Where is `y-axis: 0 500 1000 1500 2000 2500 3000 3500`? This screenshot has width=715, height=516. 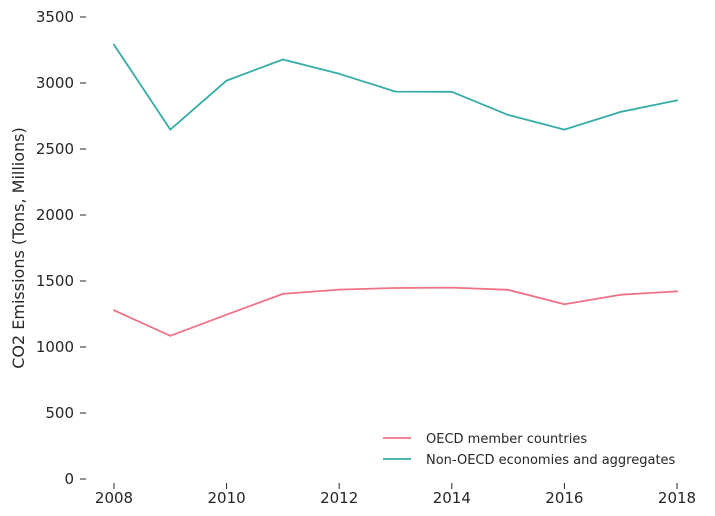 y-axis: 0 500 1000 1500 2000 2500 3000 3500 is located at coordinates (61, 248).